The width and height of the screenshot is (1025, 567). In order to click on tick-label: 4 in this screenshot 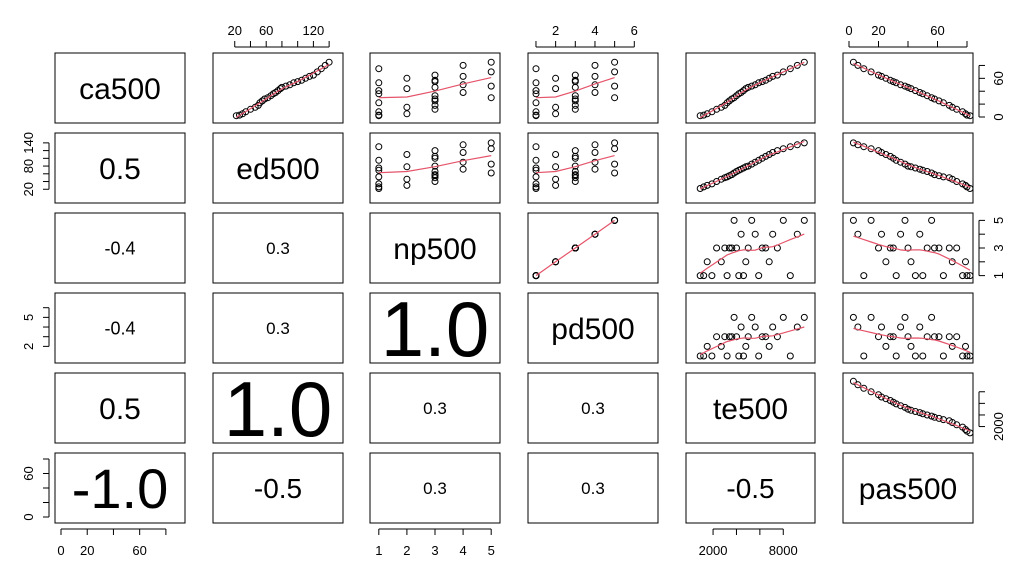, I will do `click(462, 550)`.